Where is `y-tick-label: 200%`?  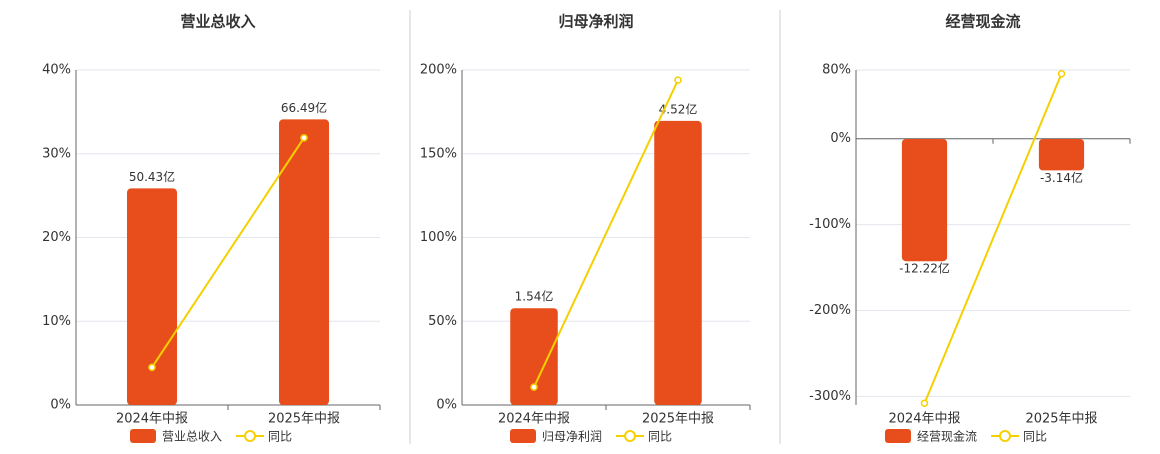 y-tick-label: 200% is located at coordinates (438, 70).